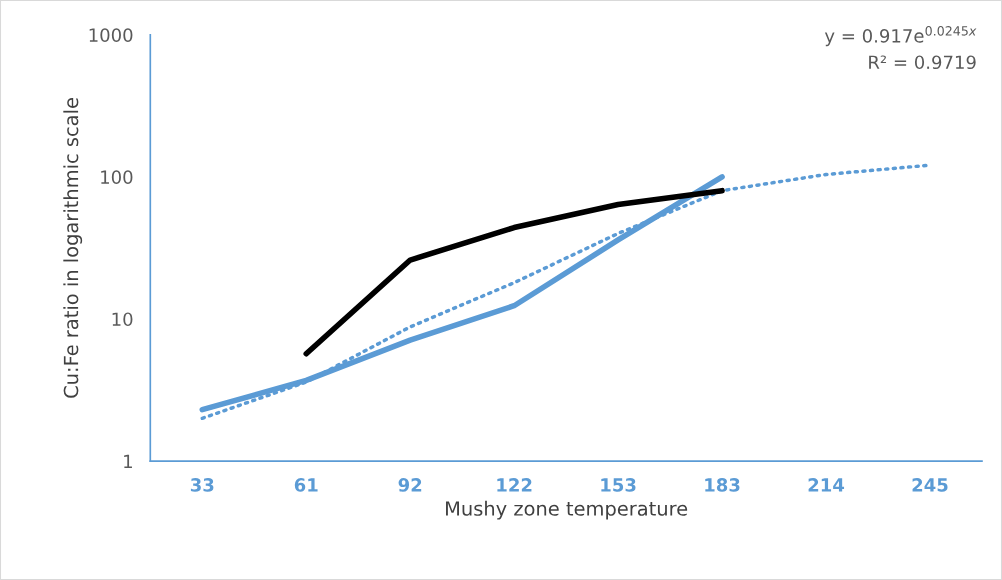  What do you see at coordinates (567, 510) in the screenshot?
I see `x-axis-title: Mushy zone temperature` at bounding box center [567, 510].